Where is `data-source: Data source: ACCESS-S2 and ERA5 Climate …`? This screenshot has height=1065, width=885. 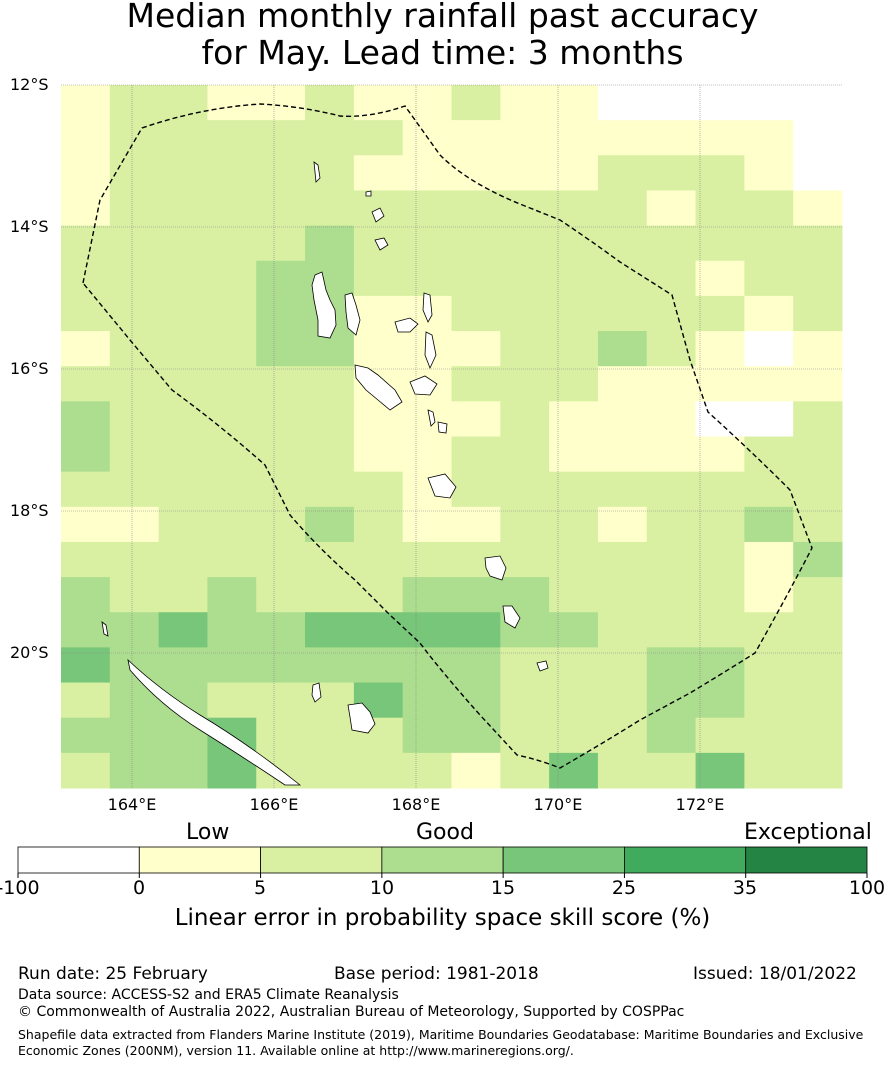
data-source: Data source: ACCESS-S2 and ERA5 Climate … is located at coordinates (208, 995).